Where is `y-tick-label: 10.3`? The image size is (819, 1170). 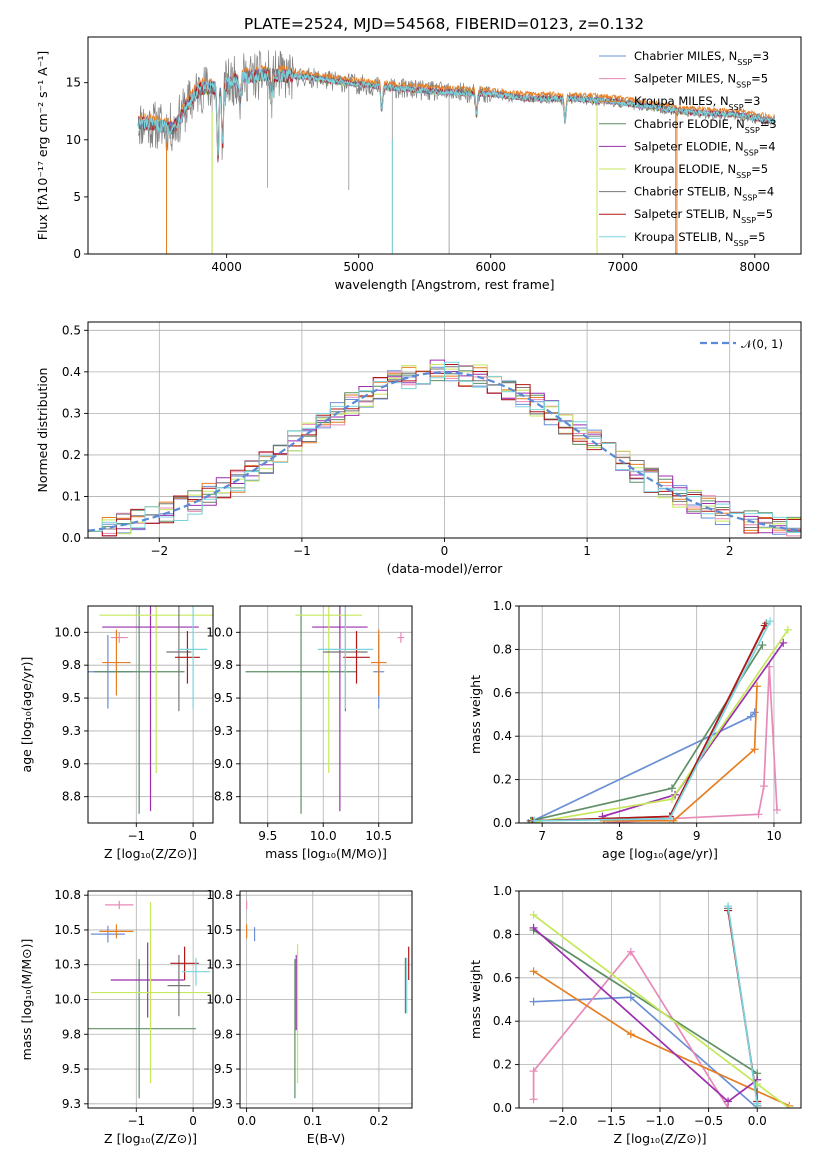
y-tick-label: 10.3 is located at coordinates (67, 965).